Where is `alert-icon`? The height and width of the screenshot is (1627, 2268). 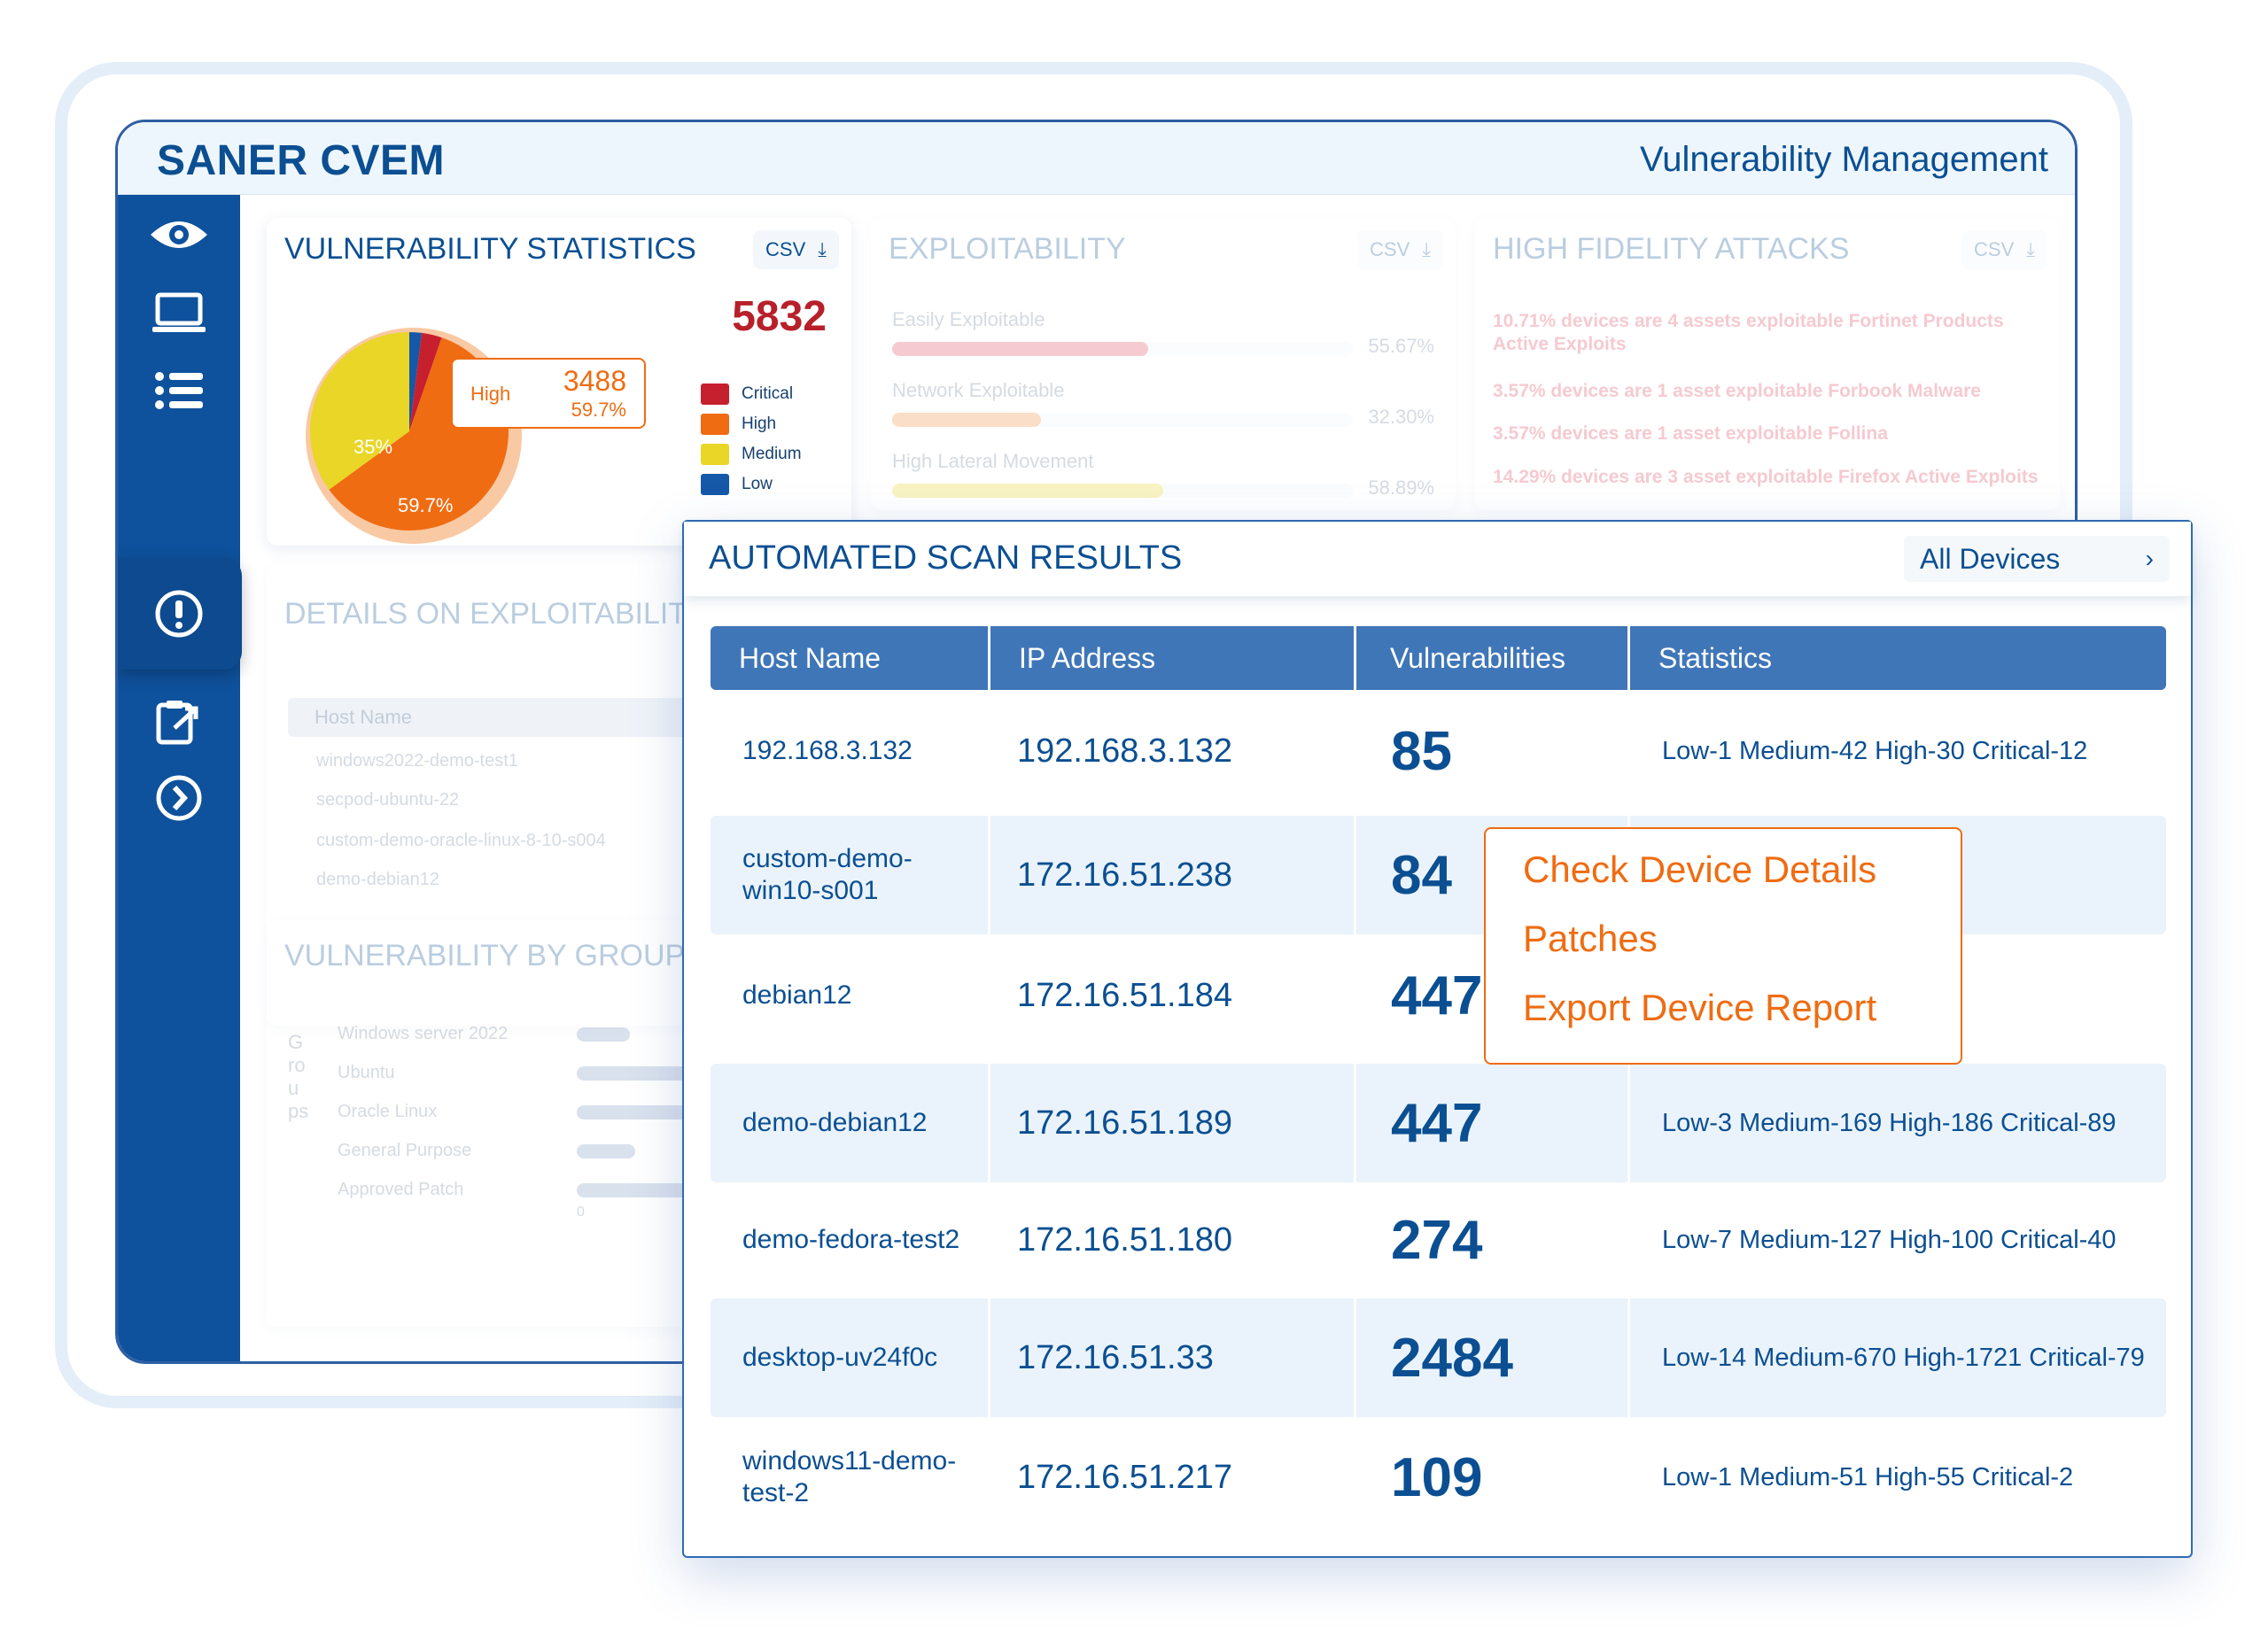
alert-icon is located at coordinates (179, 614).